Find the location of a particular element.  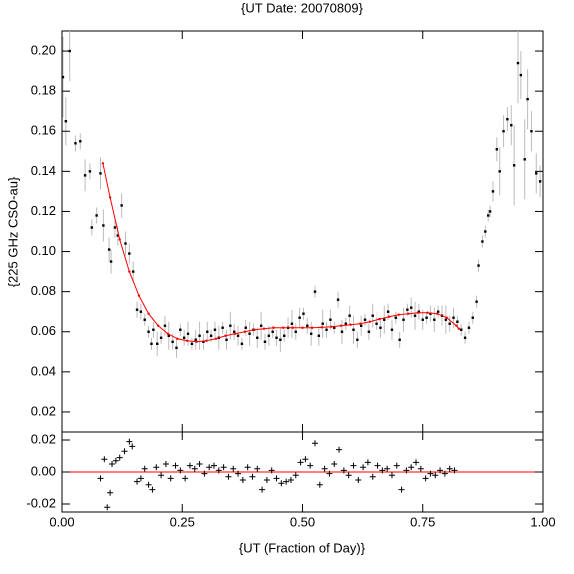

x-tick-label: 0.00 is located at coordinates (61, 521).